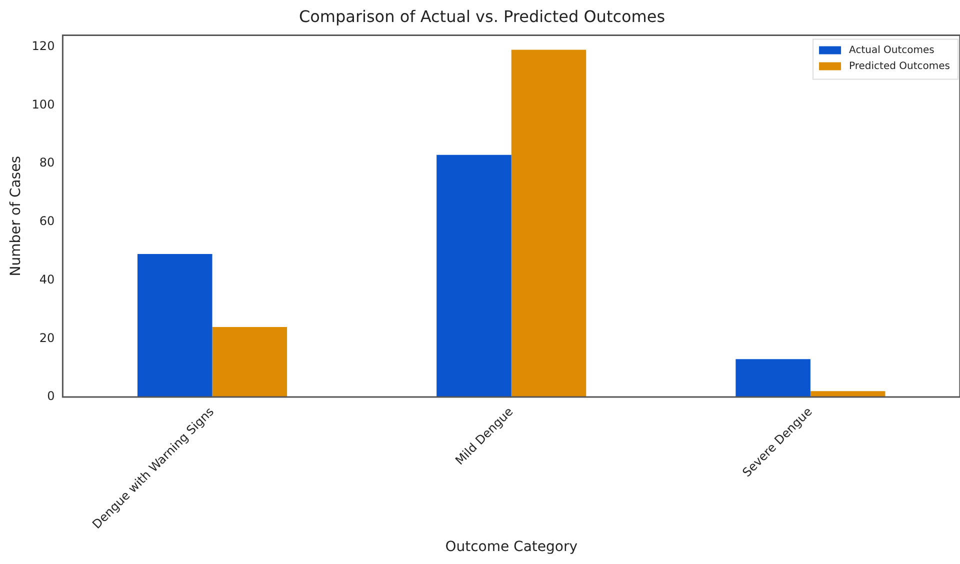  I want to click on y-tick-label: 20, so click(47, 337).